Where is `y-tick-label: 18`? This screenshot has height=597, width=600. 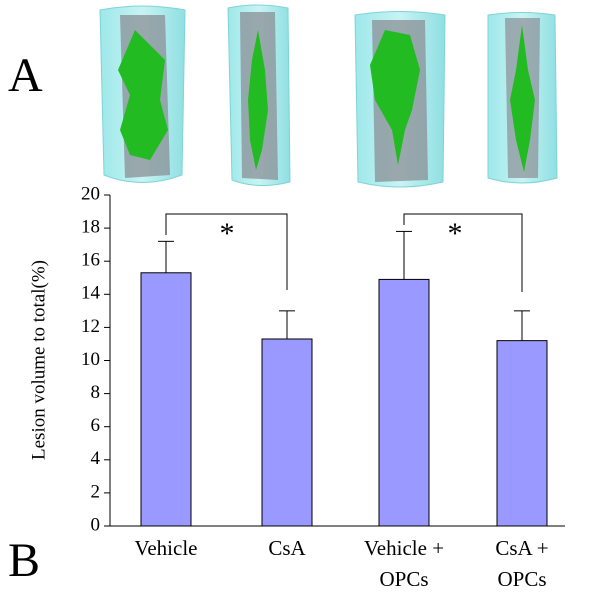 y-tick-label: 18 is located at coordinates (90, 226).